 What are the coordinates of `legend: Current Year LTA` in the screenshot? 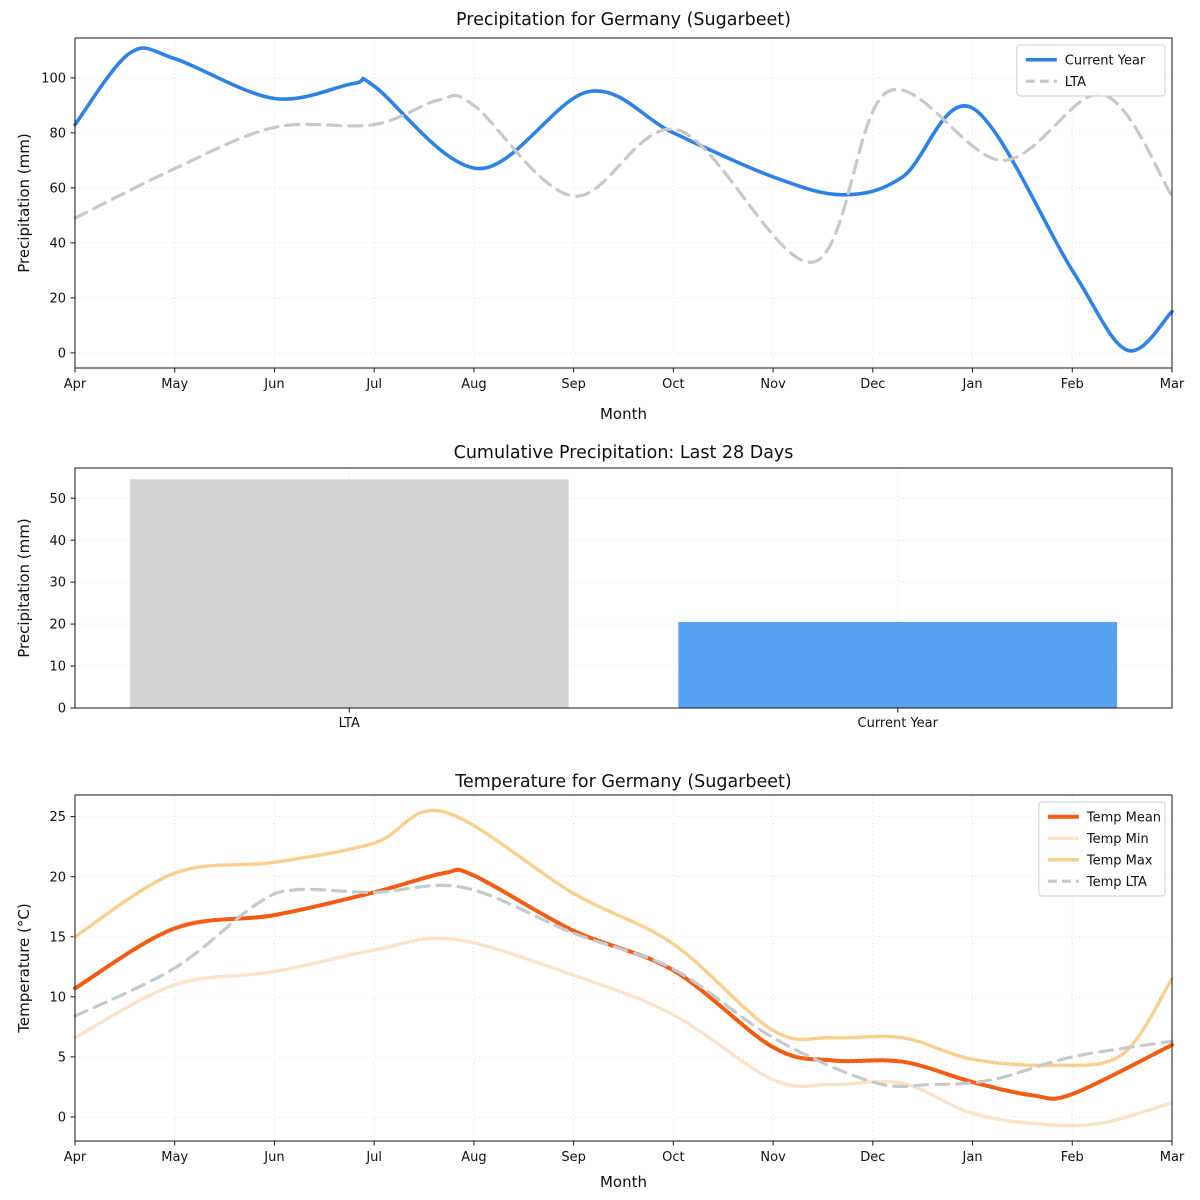 It's located at (1091, 70).